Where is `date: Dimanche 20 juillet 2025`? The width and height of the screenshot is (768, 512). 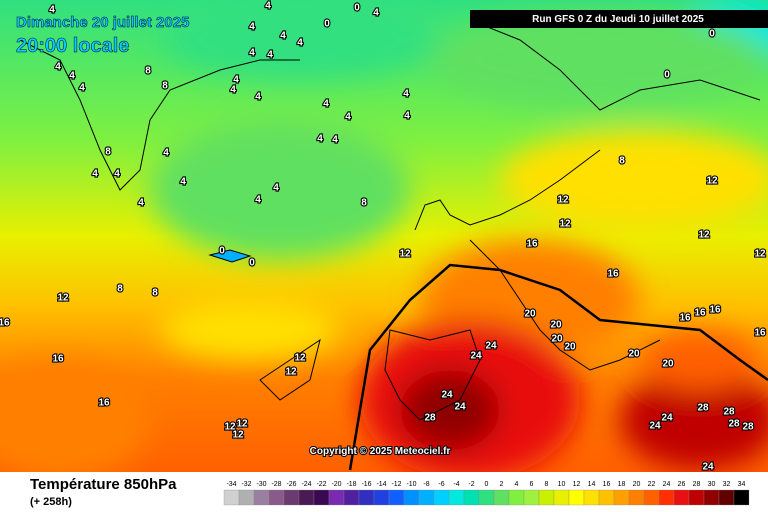 date: Dimanche 20 juillet 2025 is located at coordinates (102, 22).